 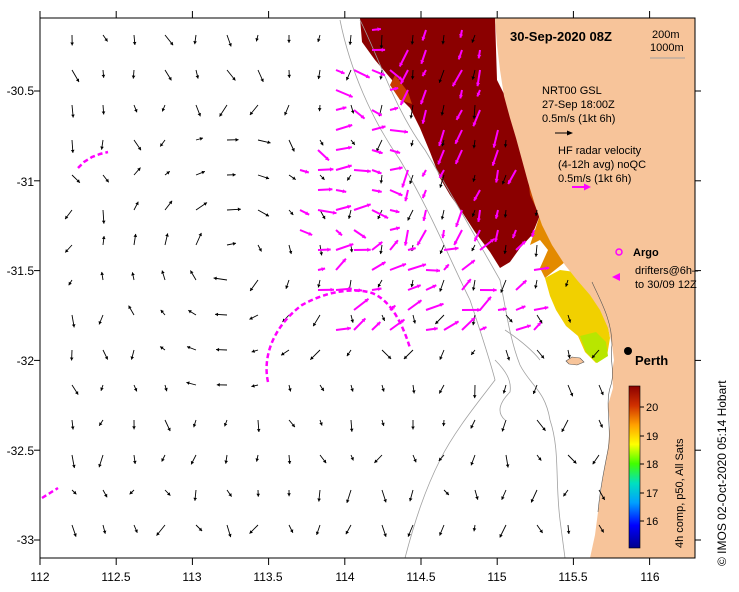 I want to click on map-title: 30-Sep-2020 08Z, so click(x=561, y=36).